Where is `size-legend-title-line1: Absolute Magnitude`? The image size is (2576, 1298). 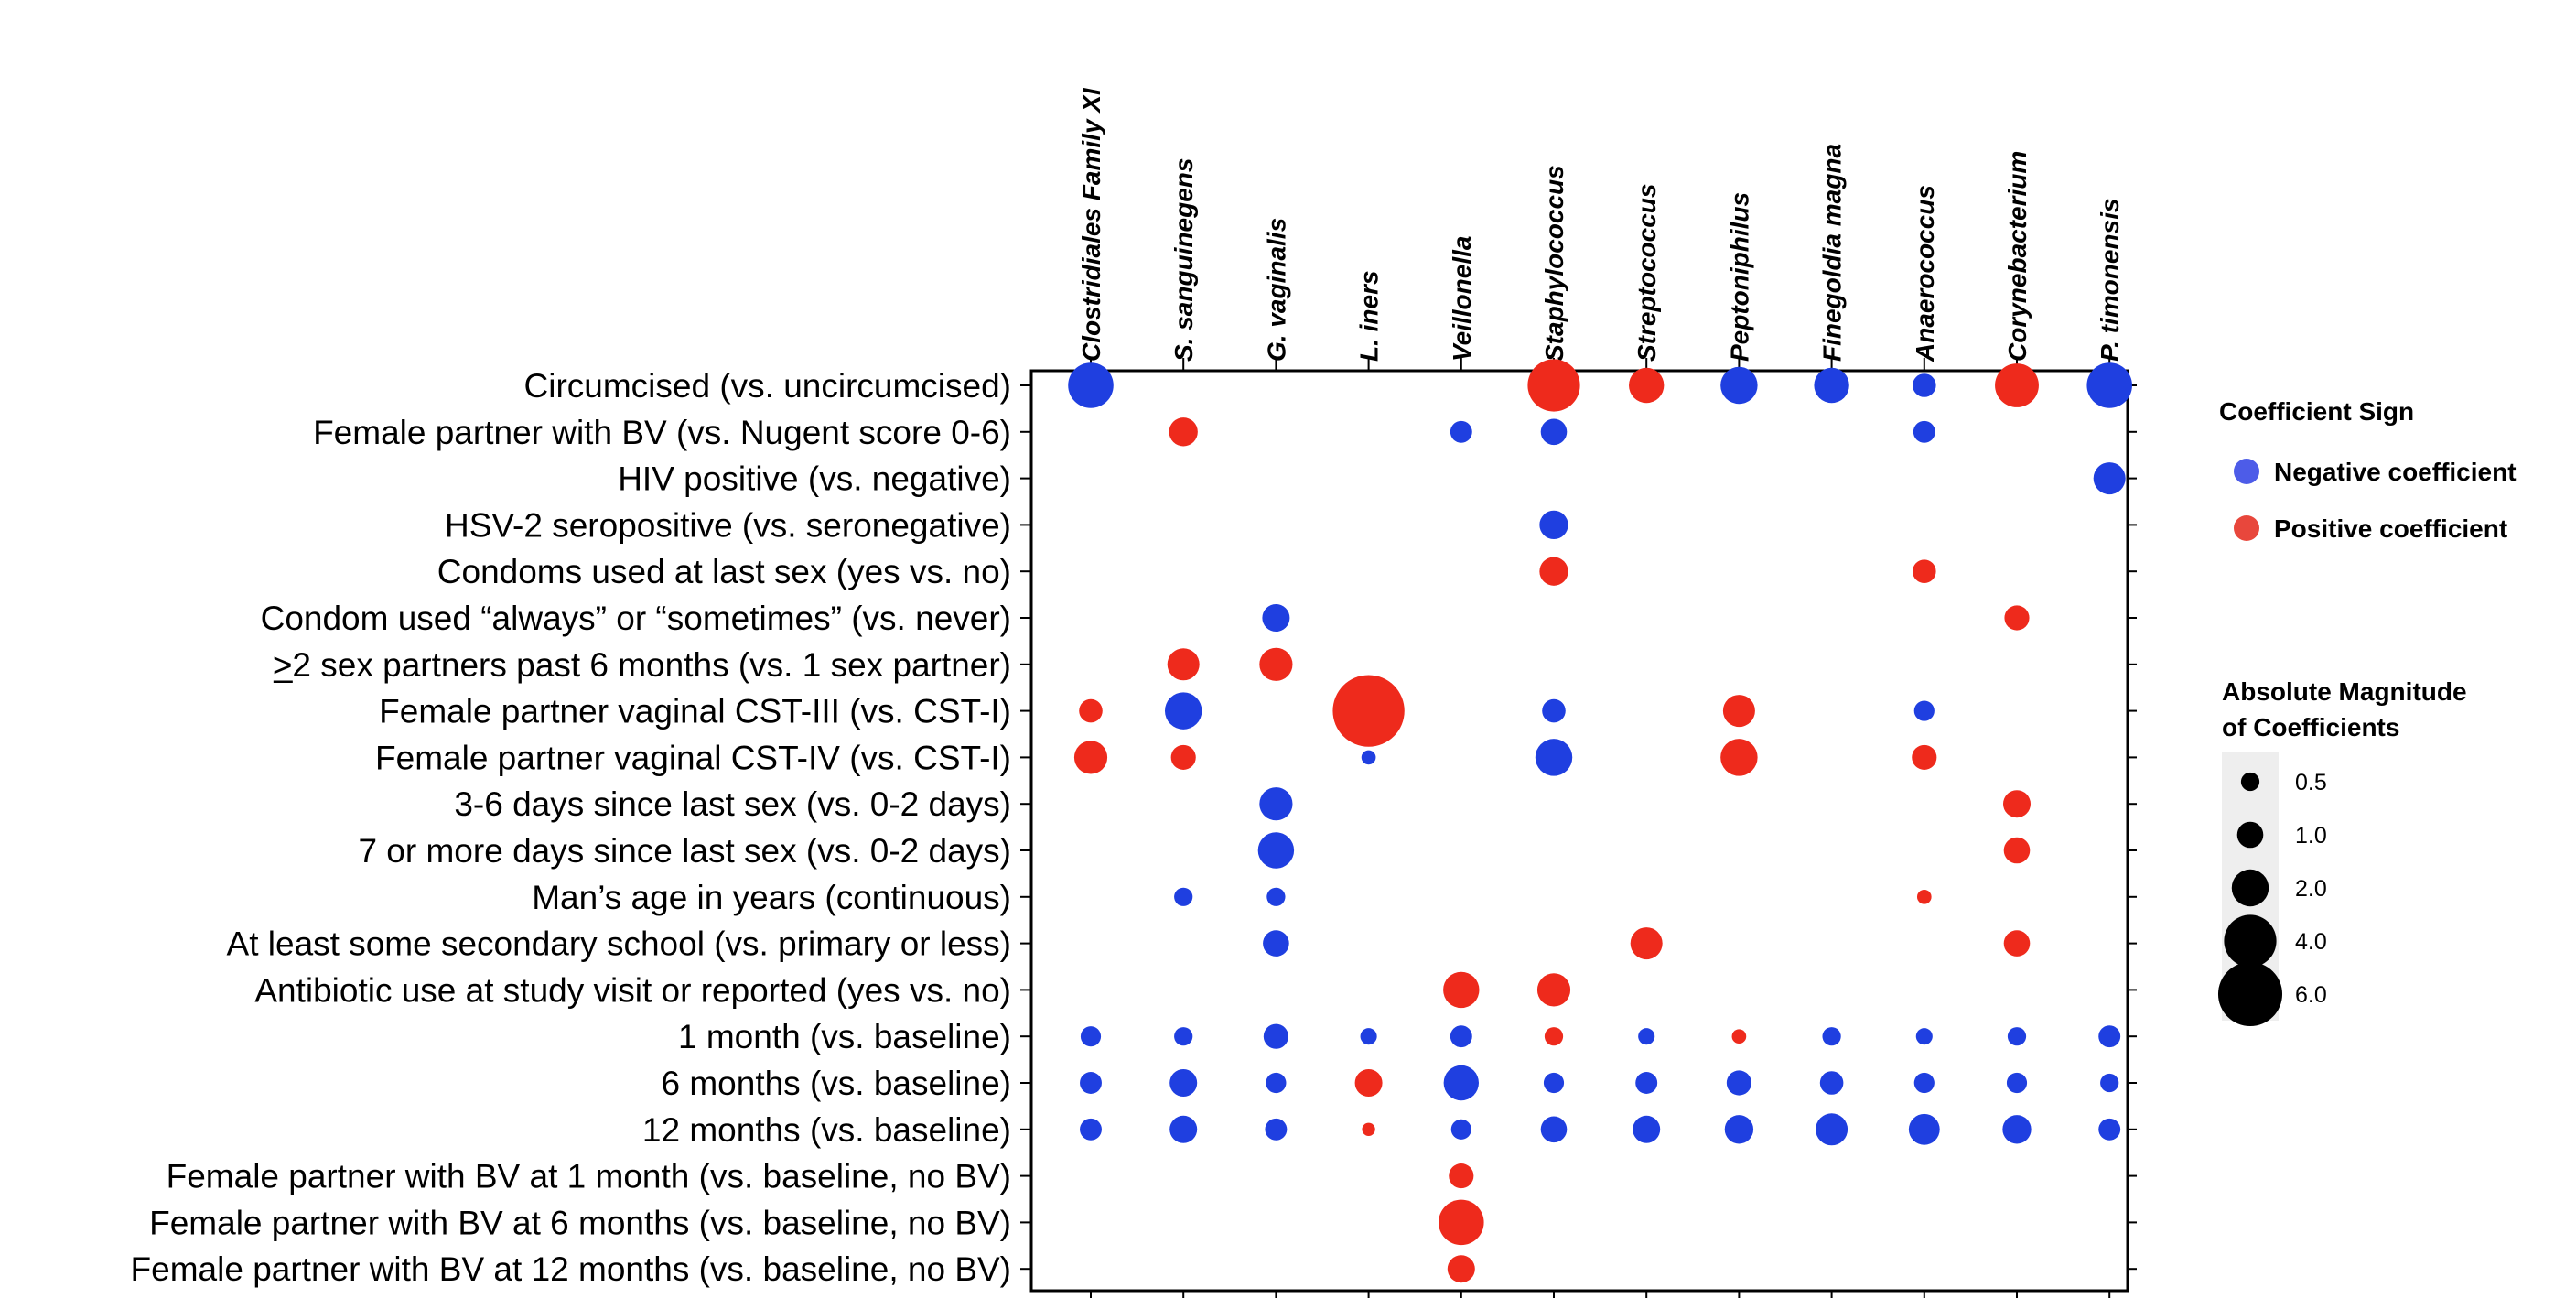 size-legend-title-line1: Absolute Magnitude is located at coordinates (2344, 691).